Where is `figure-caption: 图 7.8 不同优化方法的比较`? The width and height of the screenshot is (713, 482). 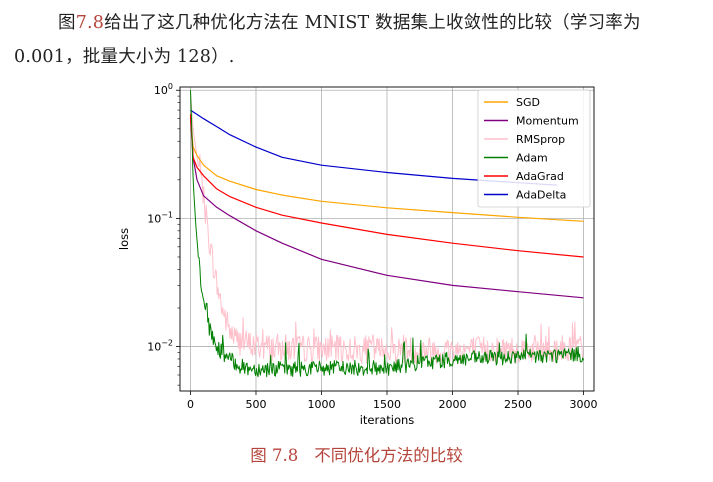
figure-caption: 图 7.8 不同优化方法的比较 is located at coordinates (356, 454).